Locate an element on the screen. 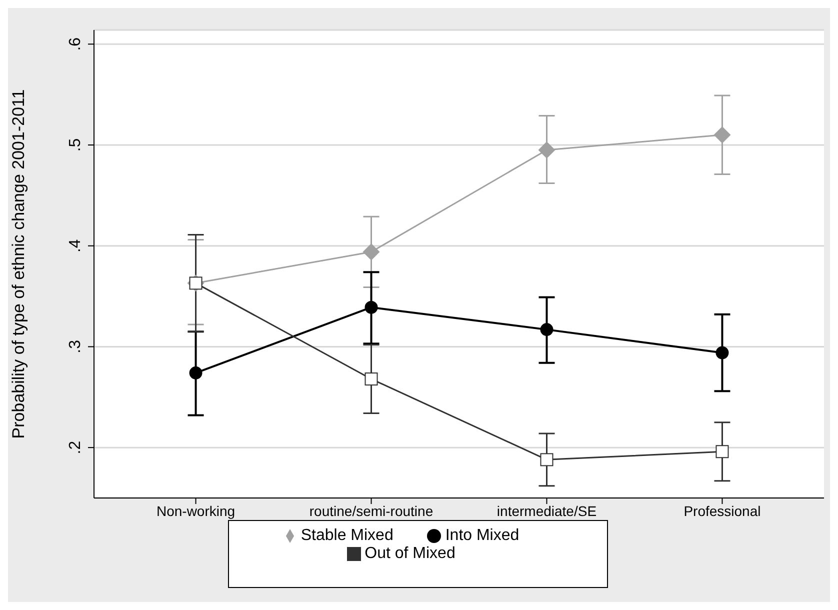  y-tick-label: .4 is located at coordinates (75, 246).